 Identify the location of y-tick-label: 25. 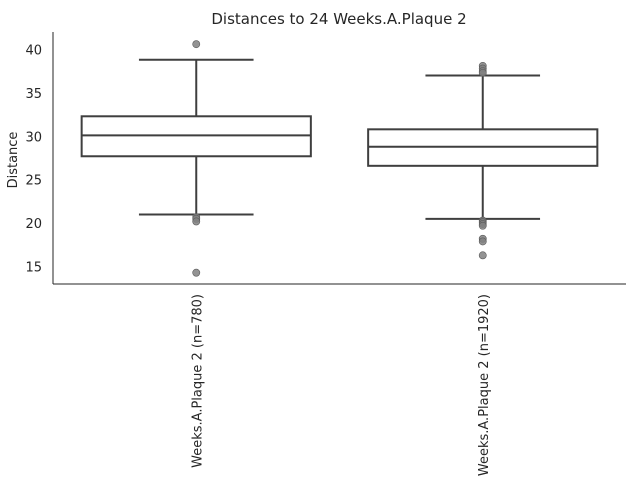
(33, 181).